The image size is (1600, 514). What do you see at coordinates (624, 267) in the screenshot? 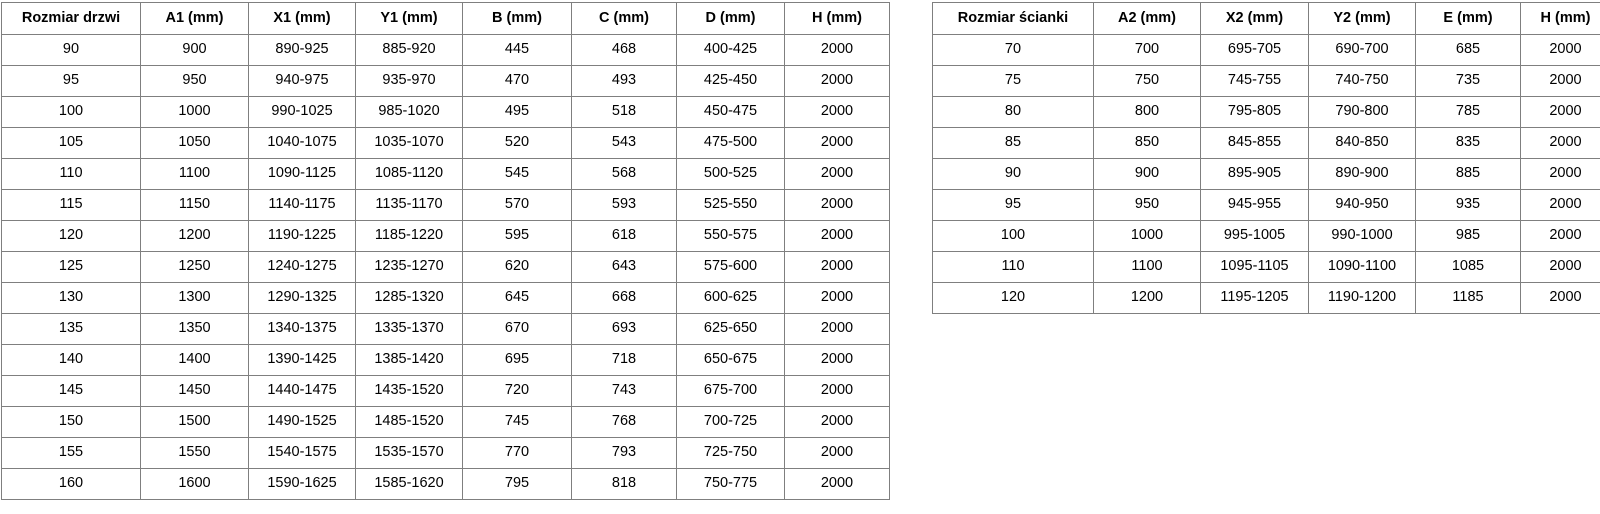
I see `table-cell: 643` at bounding box center [624, 267].